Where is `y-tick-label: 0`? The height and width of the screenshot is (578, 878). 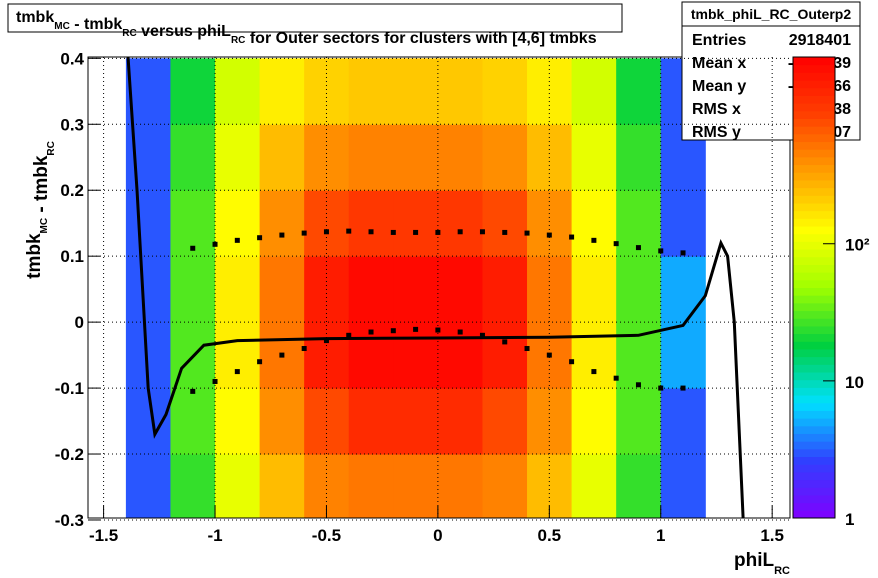
y-tick-label: 0 is located at coordinates (79, 322).